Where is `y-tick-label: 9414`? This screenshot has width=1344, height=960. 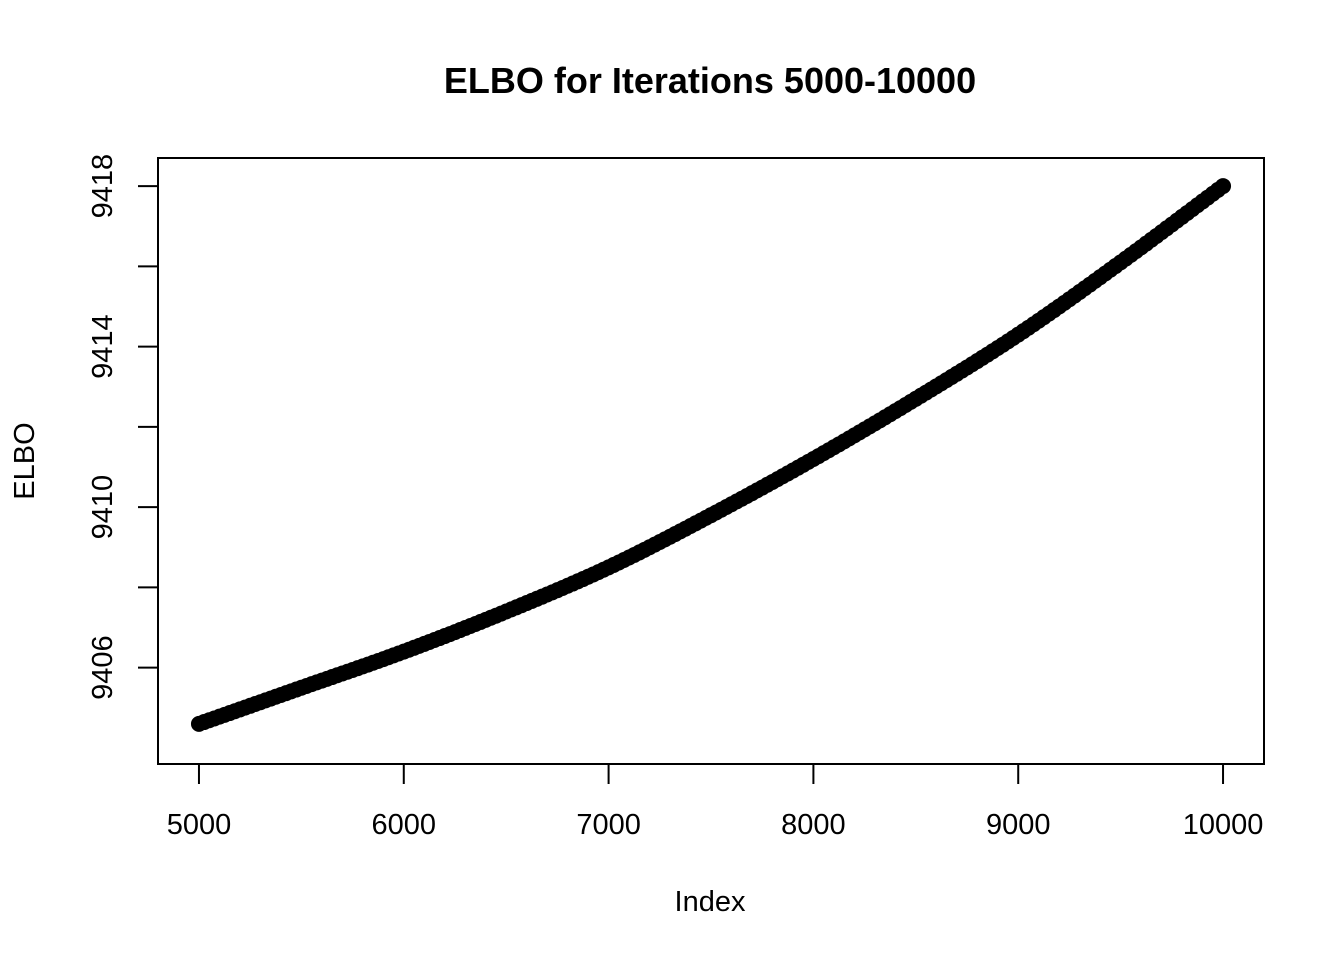 y-tick-label: 9414 is located at coordinates (103, 346).